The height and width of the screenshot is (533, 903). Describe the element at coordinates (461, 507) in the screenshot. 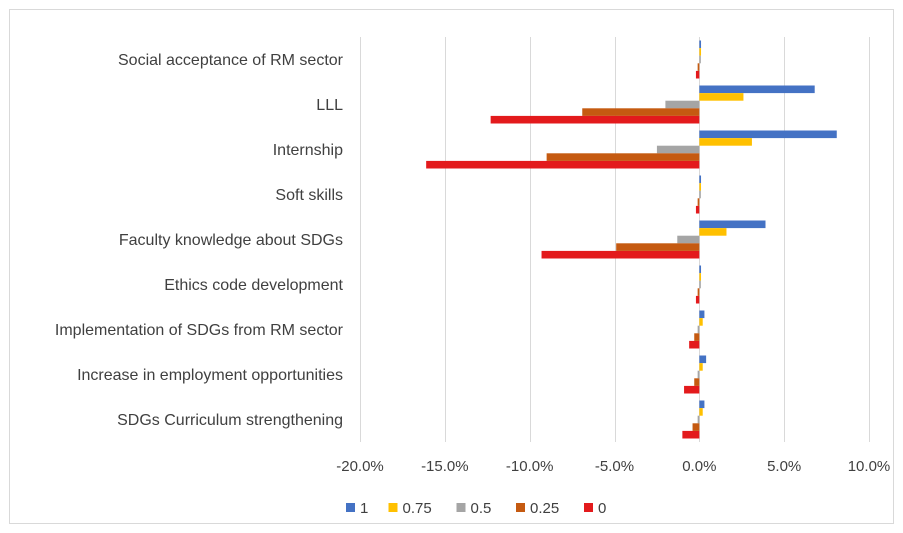

I see `legend-swatch-0.5` at that location.